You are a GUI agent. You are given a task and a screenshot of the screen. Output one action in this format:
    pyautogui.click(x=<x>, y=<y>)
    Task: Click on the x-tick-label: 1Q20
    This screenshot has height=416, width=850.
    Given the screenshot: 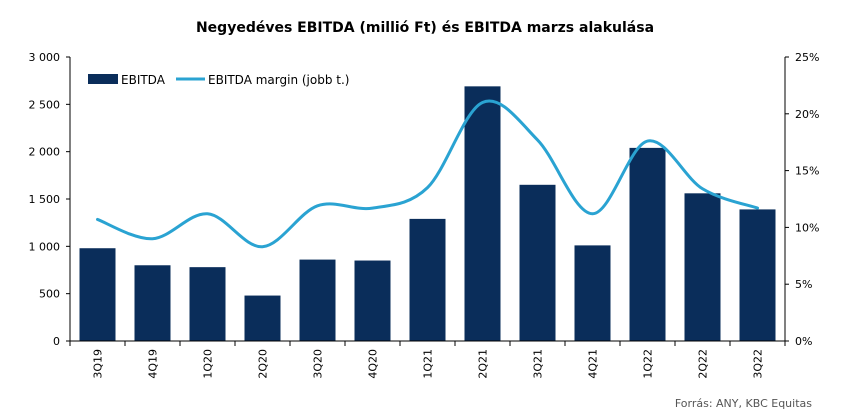 What is the action you would take?
    pyautogui.click(x=208, y=364)
    